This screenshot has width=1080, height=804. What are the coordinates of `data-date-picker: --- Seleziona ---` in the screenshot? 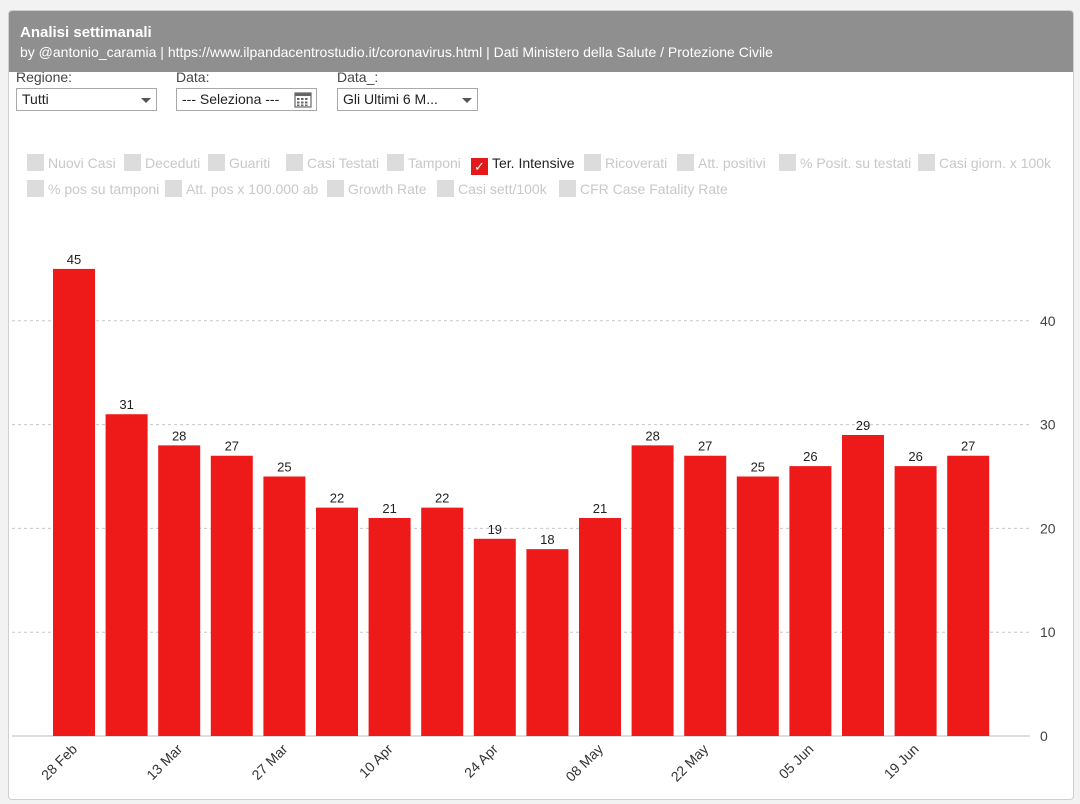 It's located at (246, 99).